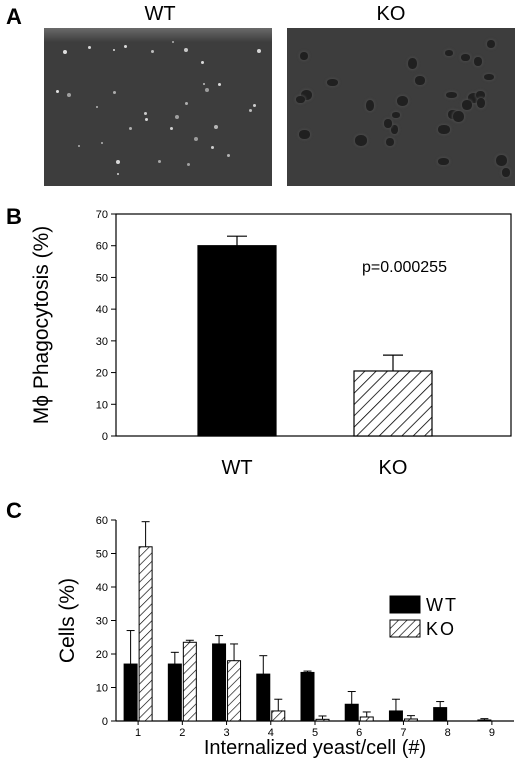 The height and width of the screenshot is (769, 520). What do you see at coordinates (405, 628) in the screenshot?
I see `legend-swatch-ko` at bounding box center [405, 628].